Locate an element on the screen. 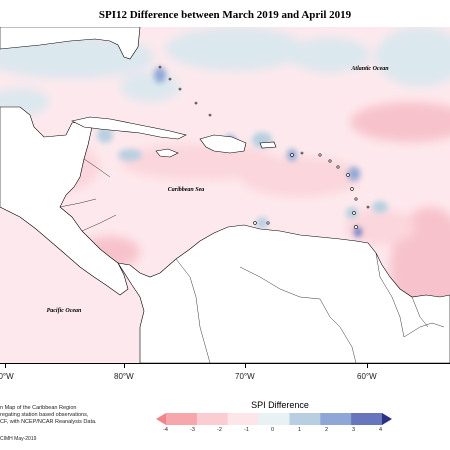  legend-colorbar is located at coordinates (274, 419).